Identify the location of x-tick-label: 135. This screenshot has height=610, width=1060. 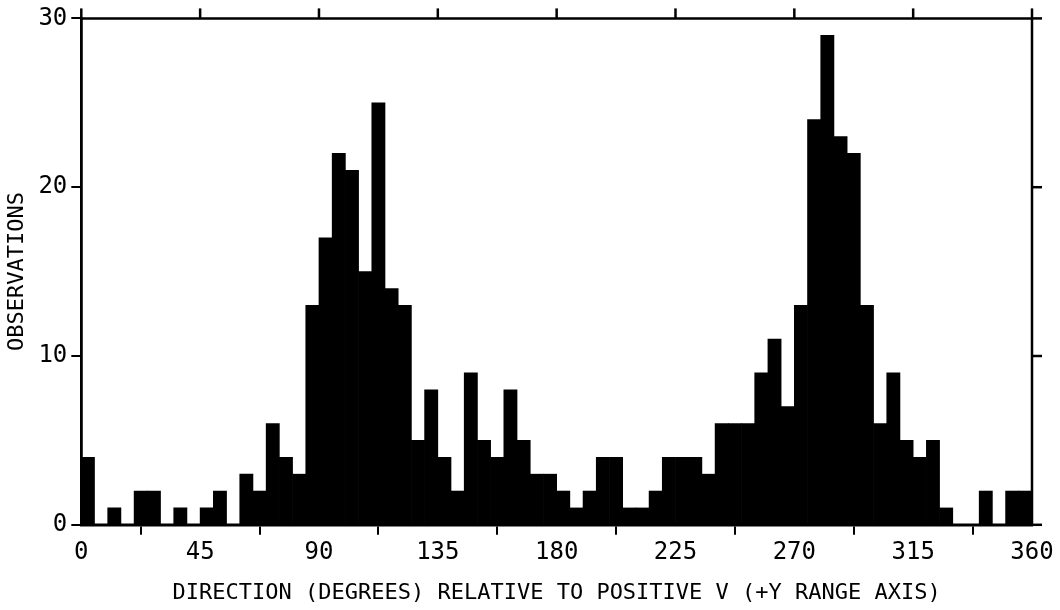
(438, 551).